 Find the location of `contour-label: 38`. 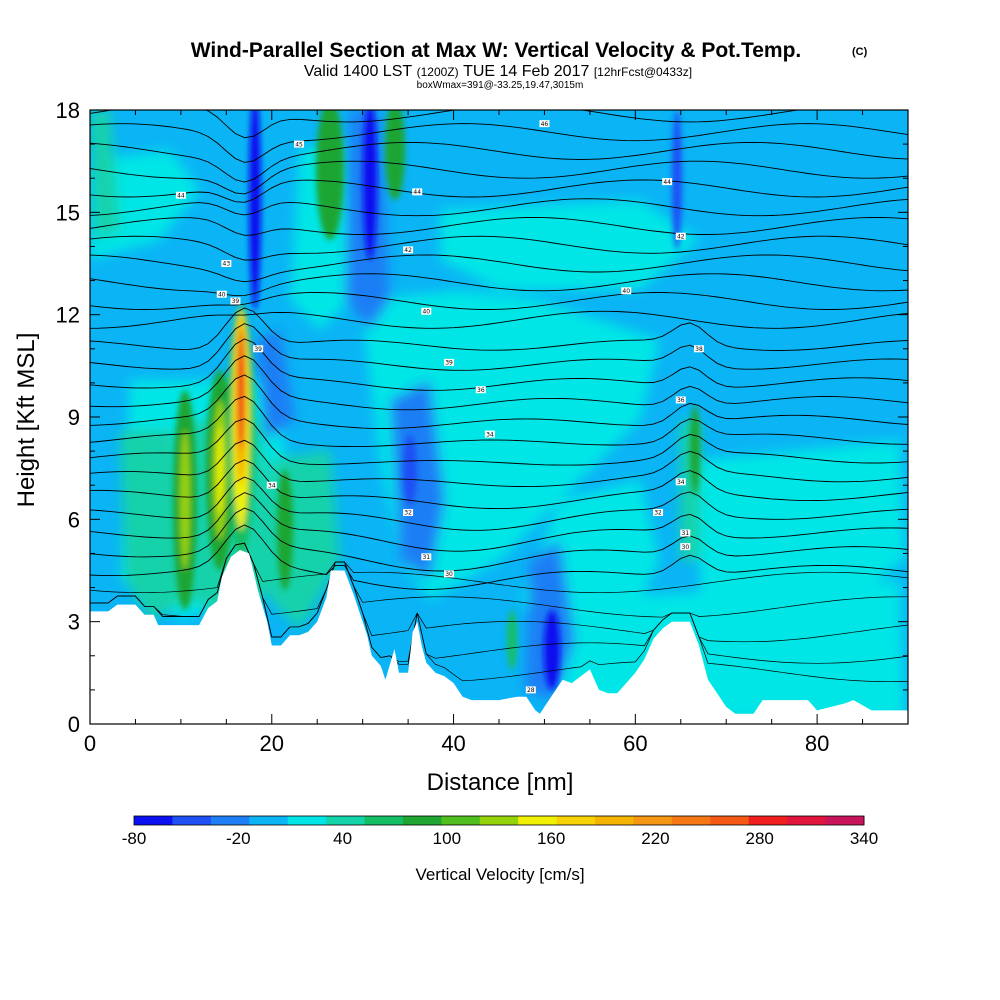

contour-label: 38 is located at coordinates (698, 349).